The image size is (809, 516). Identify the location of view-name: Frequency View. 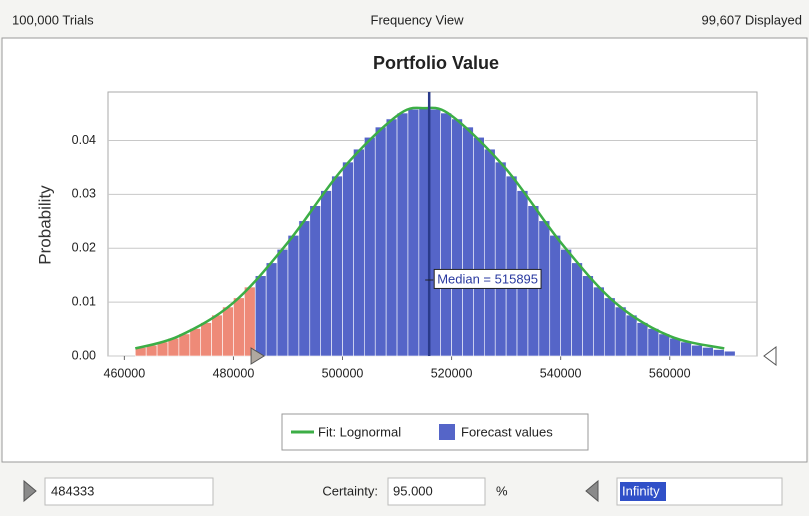
(418, 19).